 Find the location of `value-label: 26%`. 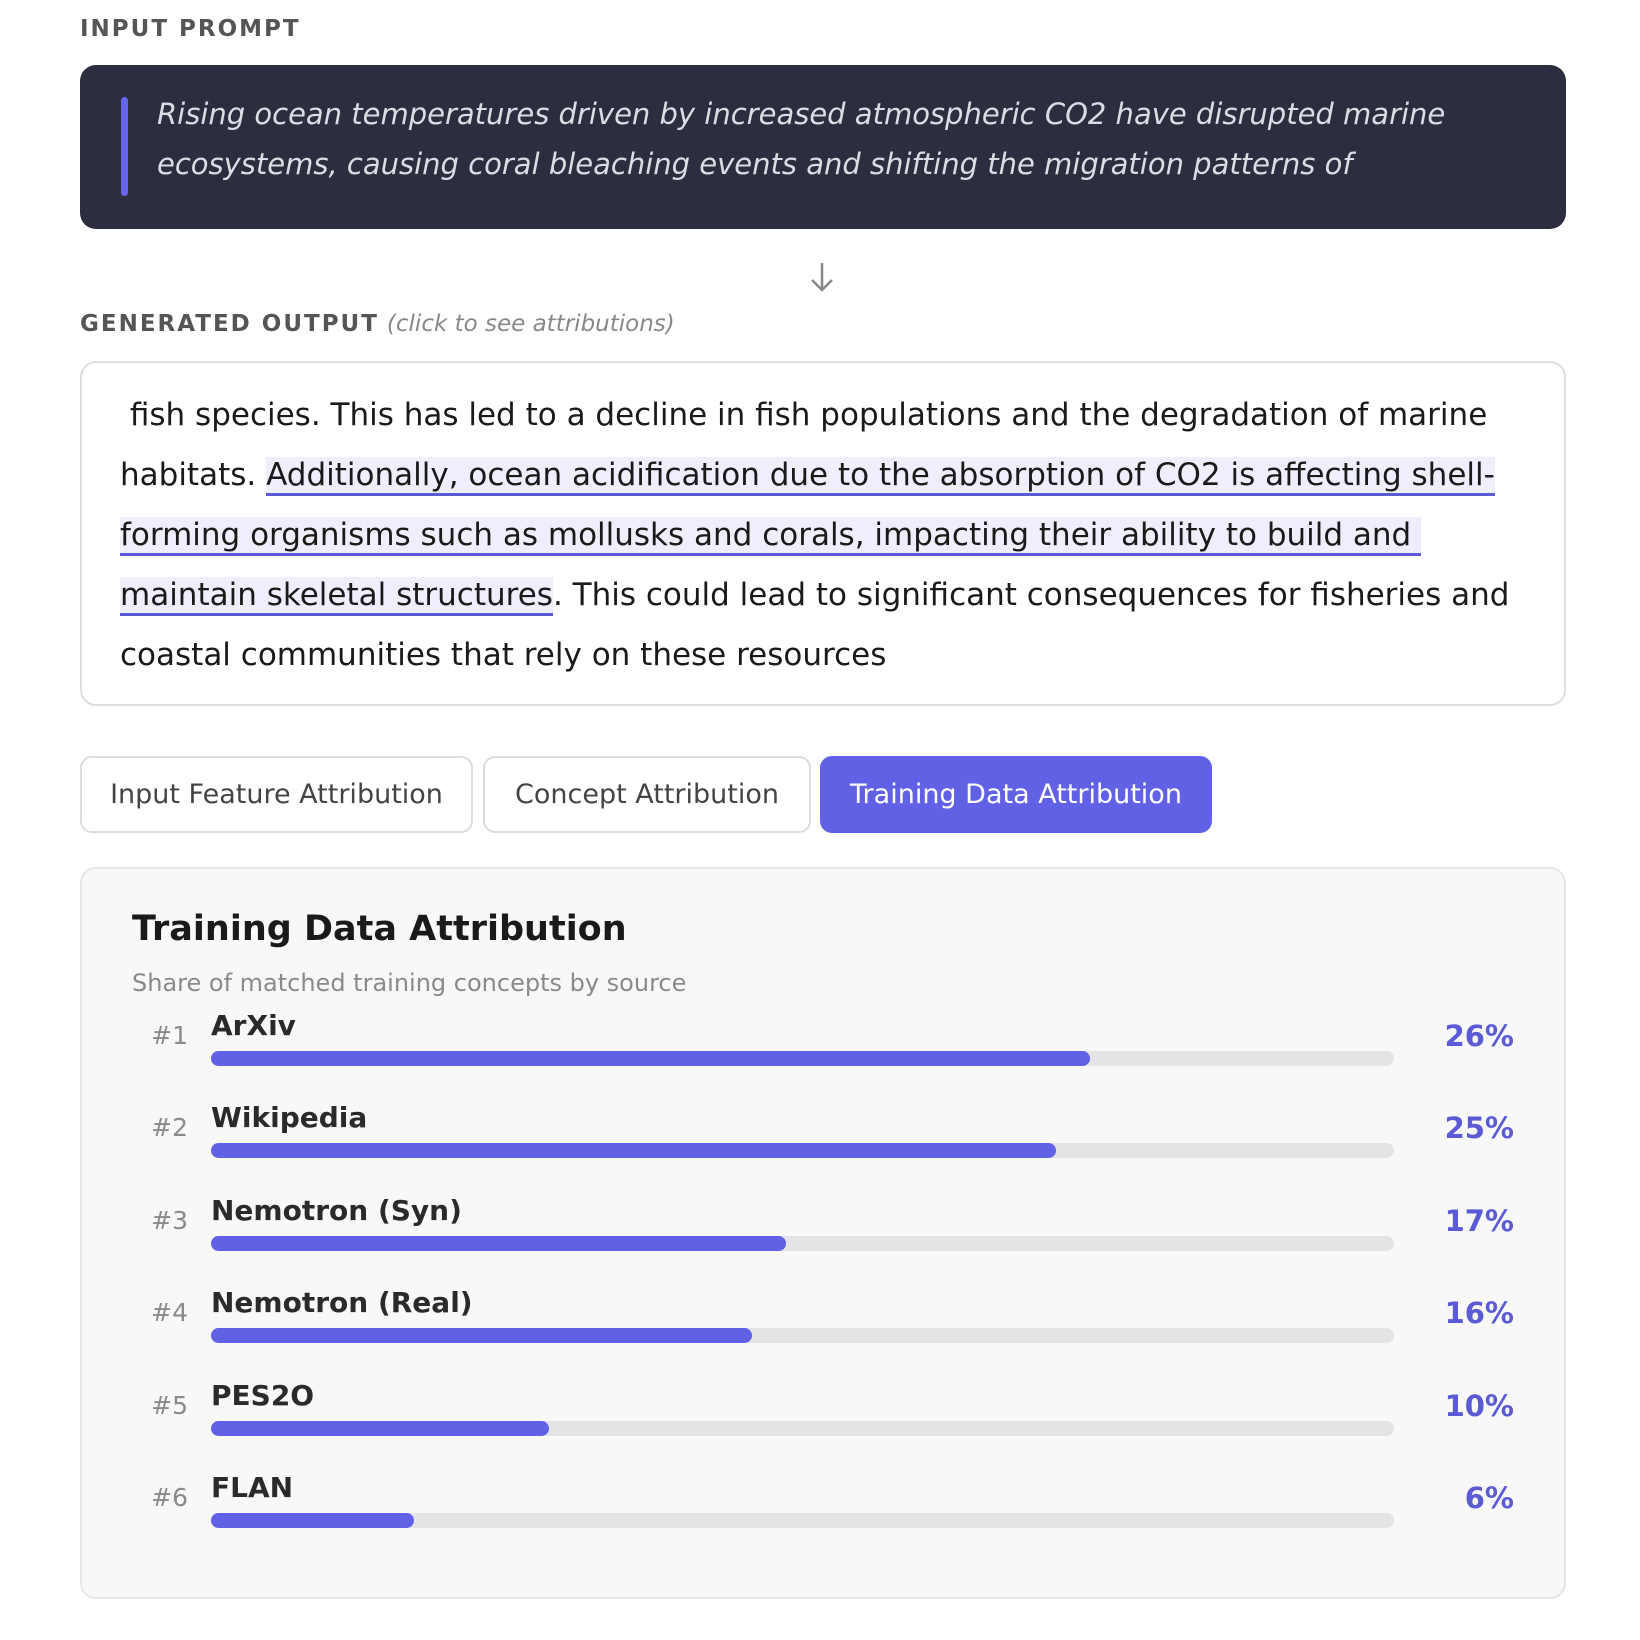

value-label: 26% is located at coordinates (1479, 1036).